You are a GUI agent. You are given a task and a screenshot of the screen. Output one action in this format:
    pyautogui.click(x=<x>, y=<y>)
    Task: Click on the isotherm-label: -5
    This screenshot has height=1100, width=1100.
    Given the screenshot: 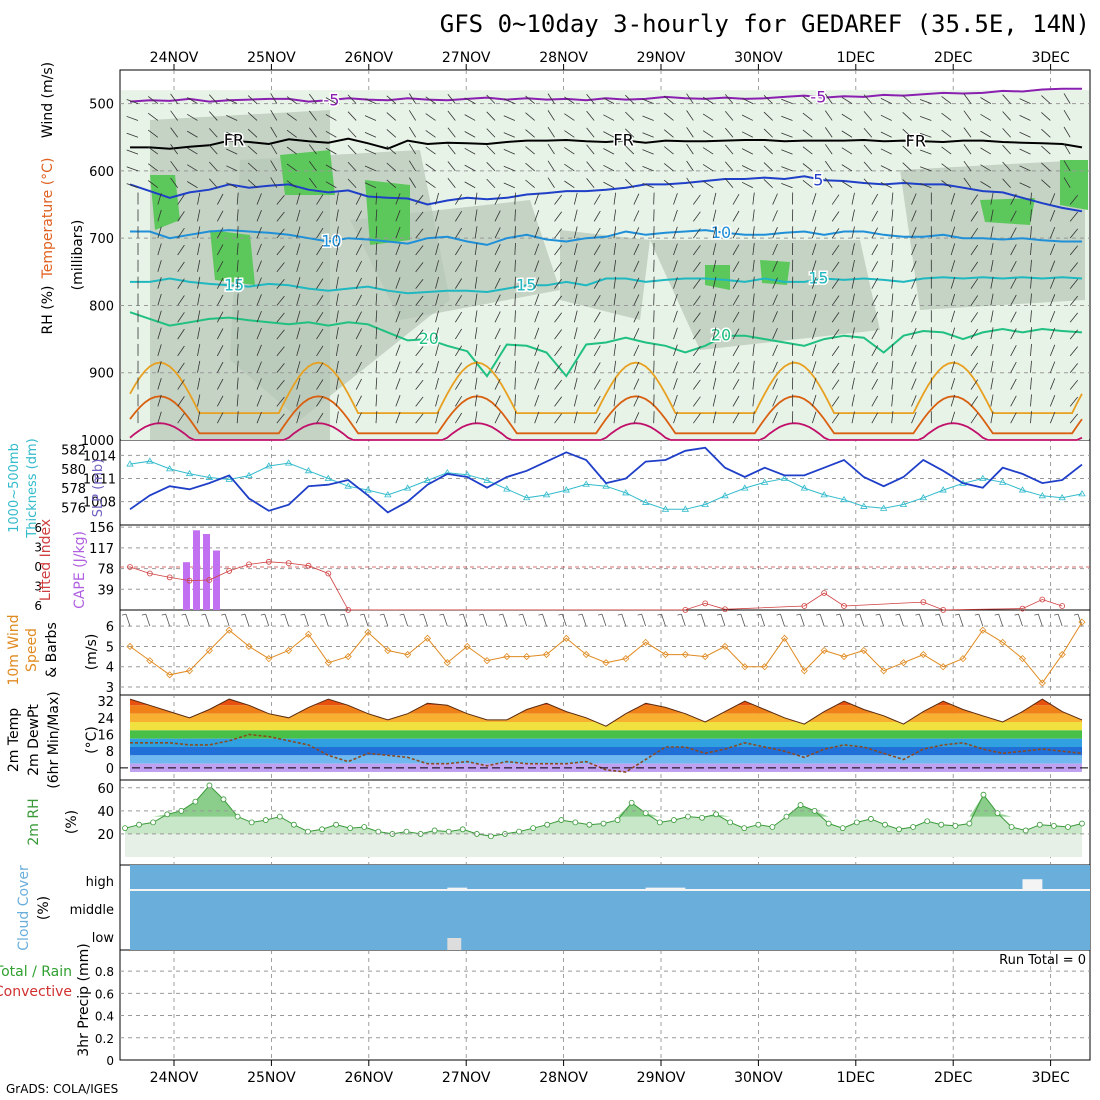 What is the action you would take?
    pyautogui.click(x=331, y=99)
    